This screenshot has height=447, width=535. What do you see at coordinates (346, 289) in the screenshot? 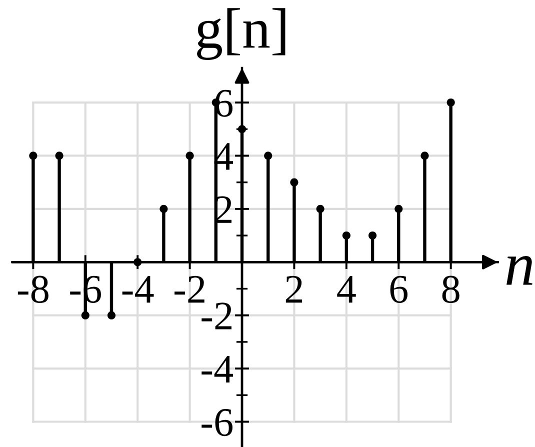
I see `x-tick-label: 4` at bounding box center [346, 289].